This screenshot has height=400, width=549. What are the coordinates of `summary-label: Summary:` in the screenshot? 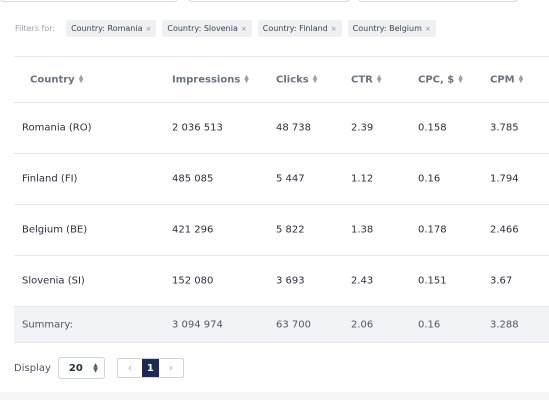 It's located at (47, 324).